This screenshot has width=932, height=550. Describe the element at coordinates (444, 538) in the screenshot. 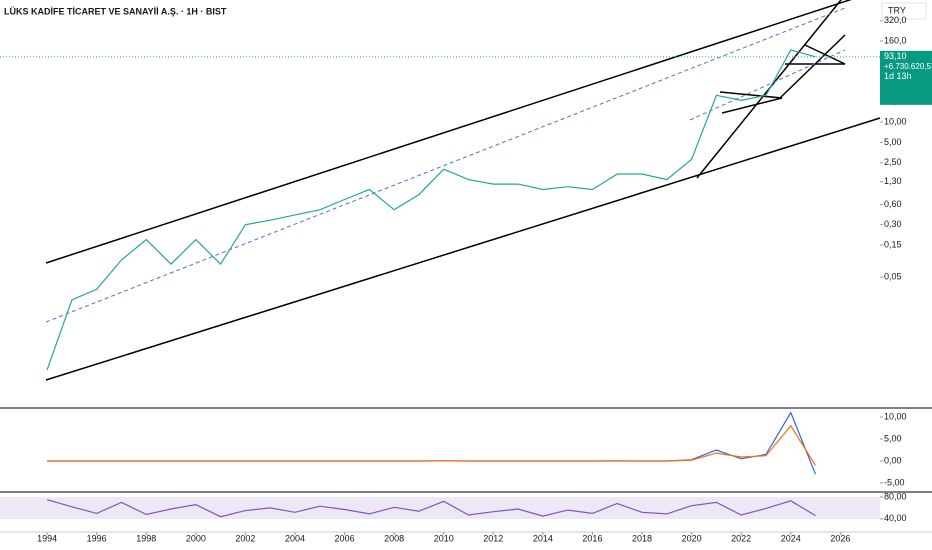

I see `x-tick-label: 2010` at that location.